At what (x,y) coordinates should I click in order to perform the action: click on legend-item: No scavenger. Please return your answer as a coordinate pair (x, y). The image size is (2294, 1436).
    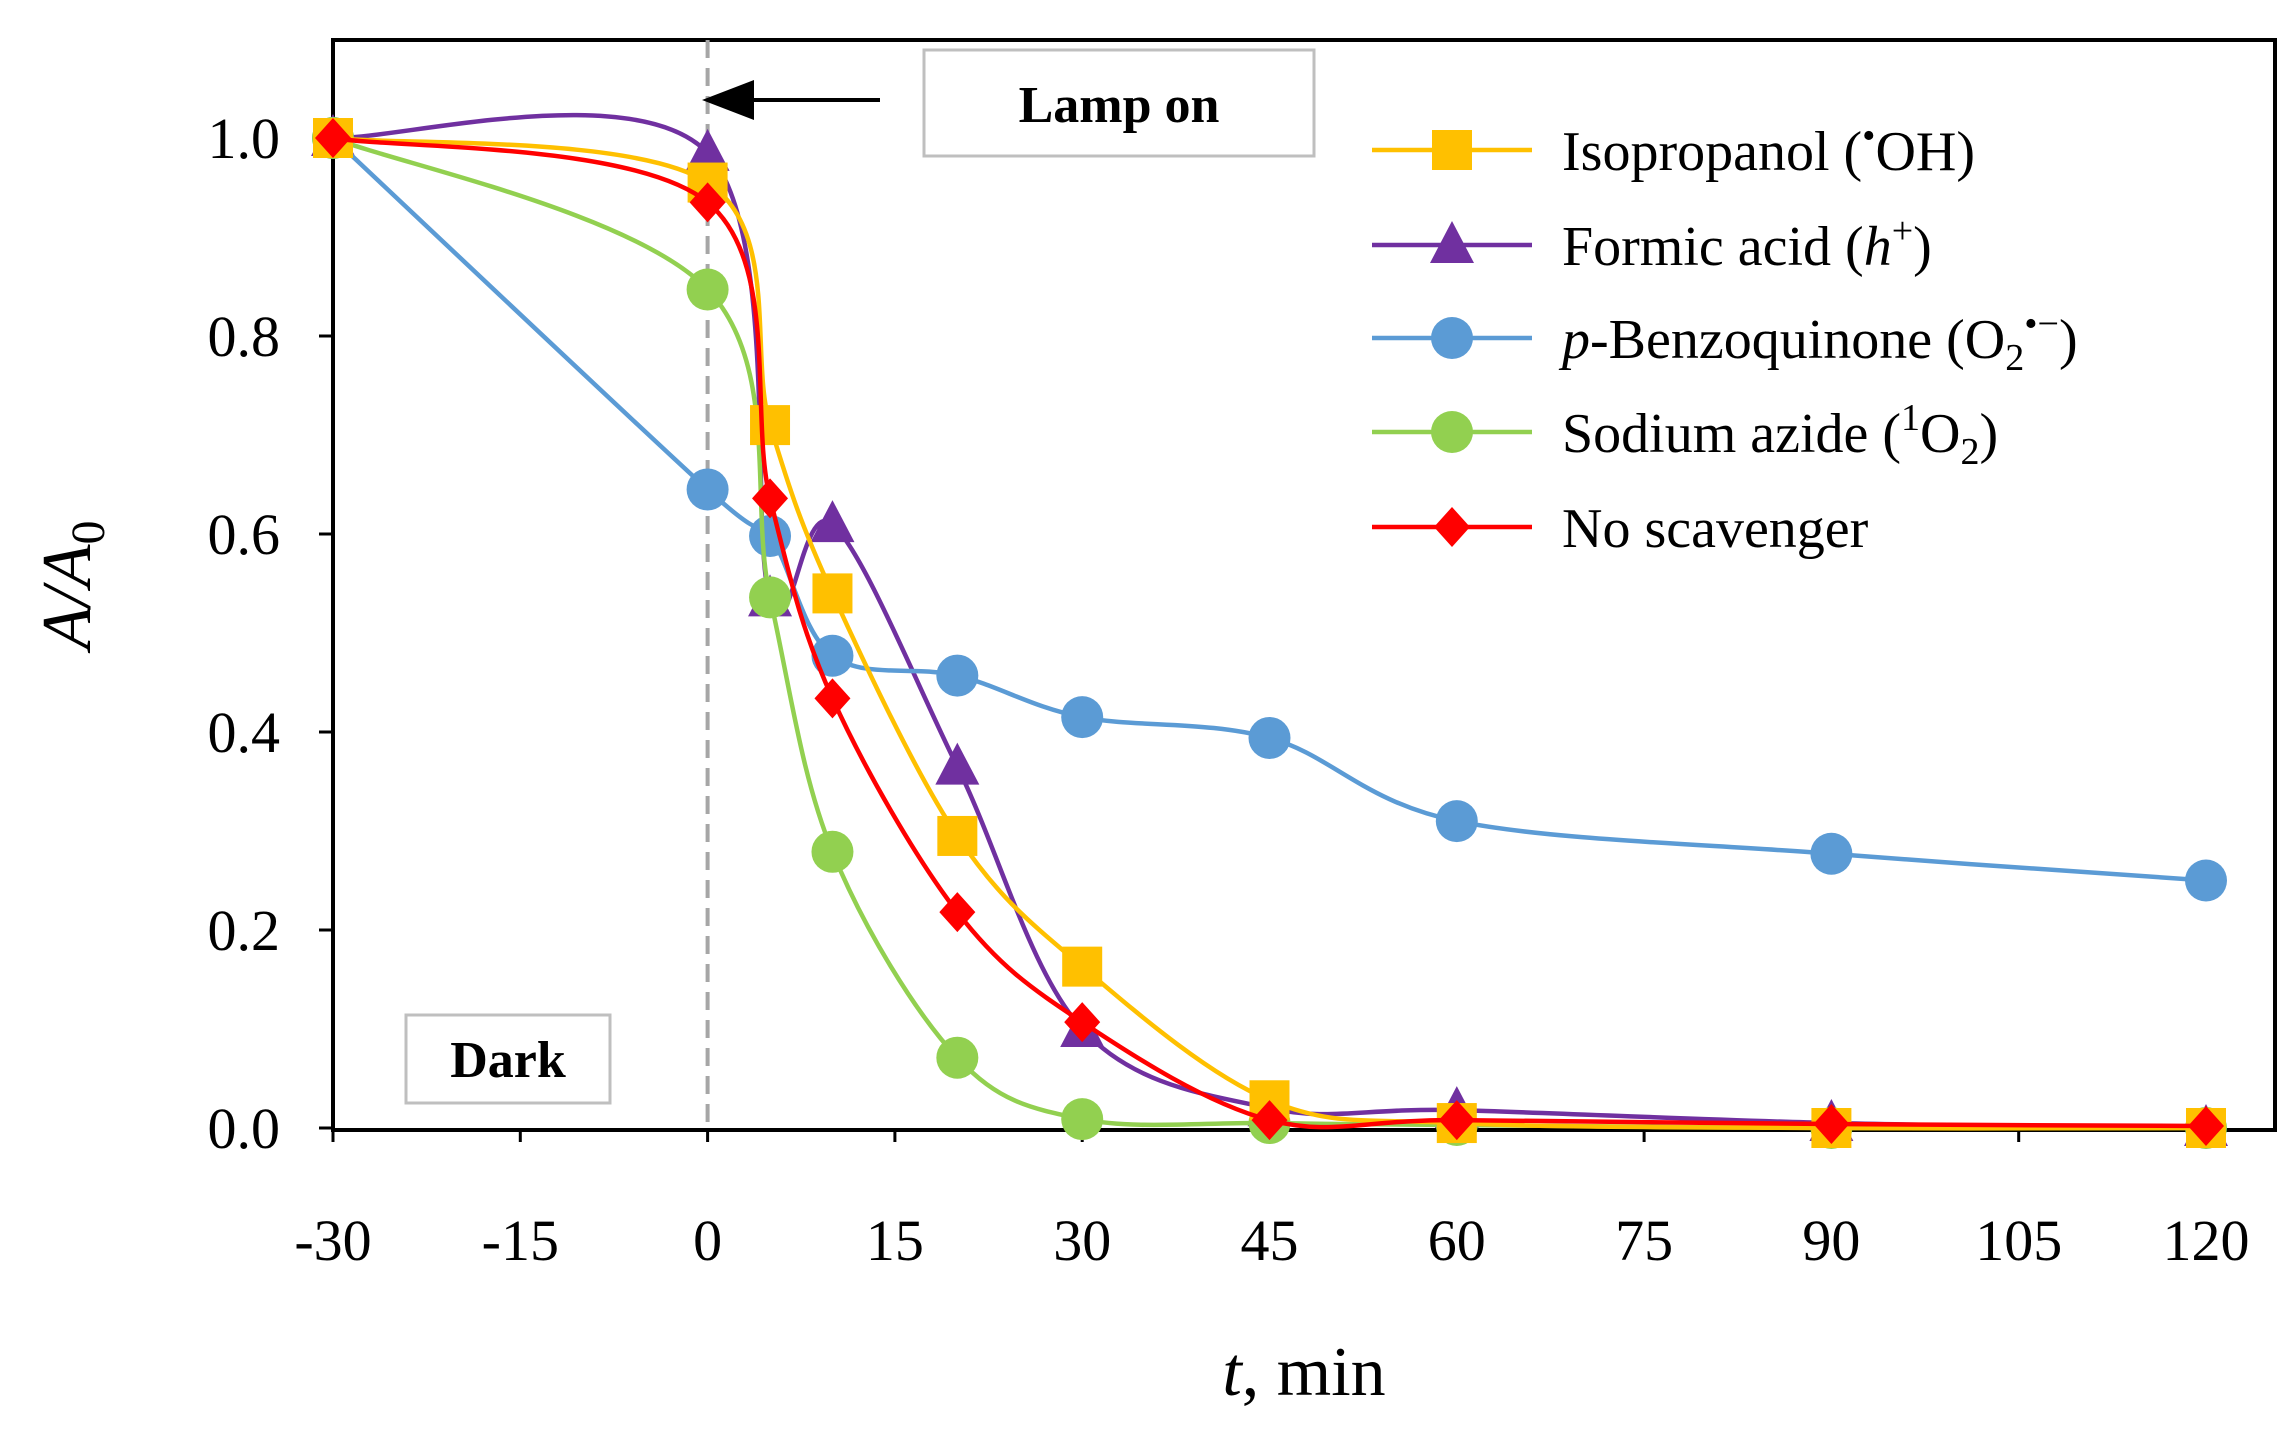
    Looking at the image, I should click on (1620, 529).